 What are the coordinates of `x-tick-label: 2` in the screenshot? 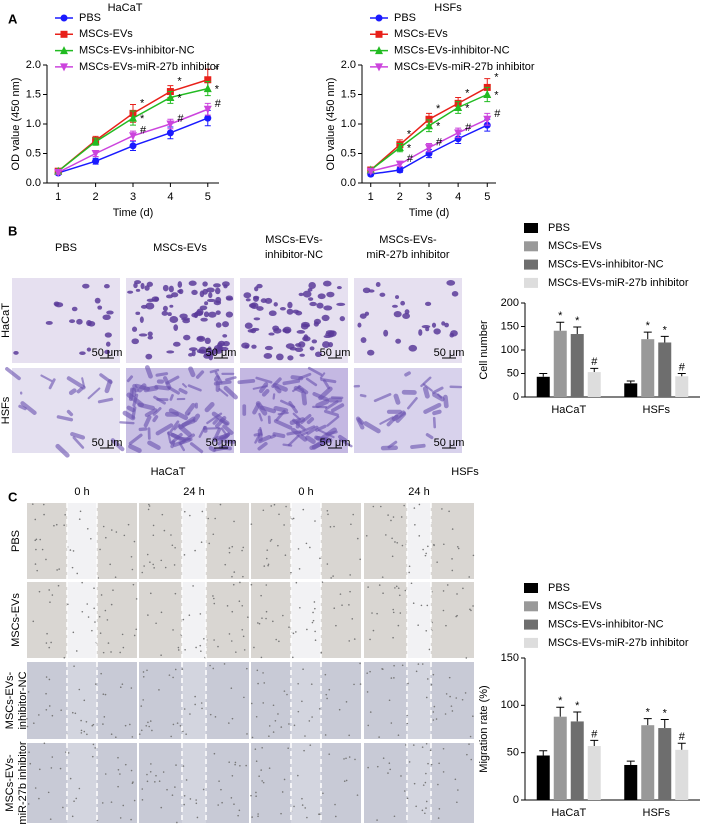 It's located at (96, 197).